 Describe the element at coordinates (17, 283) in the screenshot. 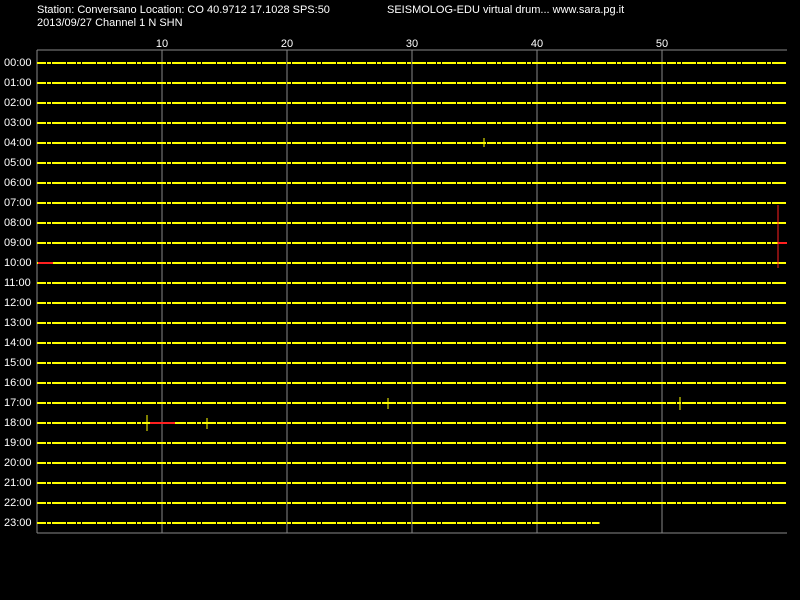

I see `hour-label: 11:00` at that location.